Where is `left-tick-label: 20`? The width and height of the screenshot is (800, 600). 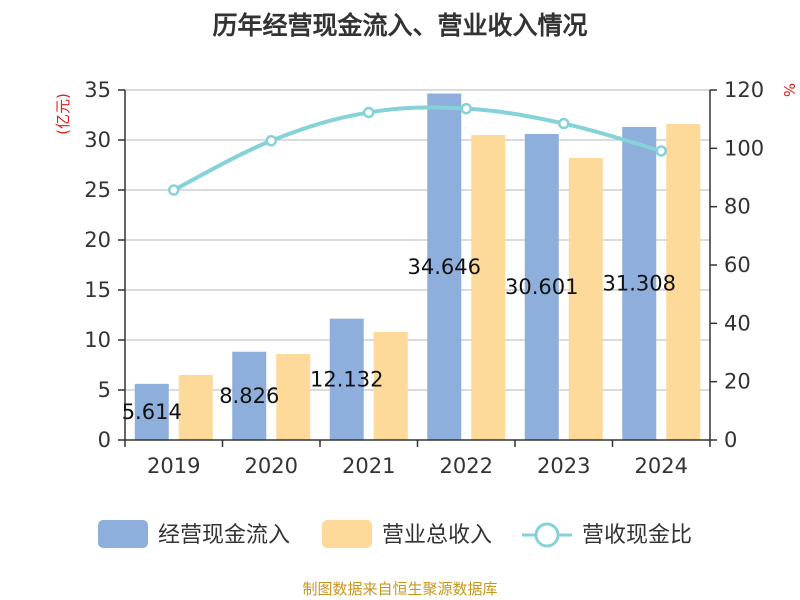 left-tick-label: 20 is located at coordinates (97, 240).